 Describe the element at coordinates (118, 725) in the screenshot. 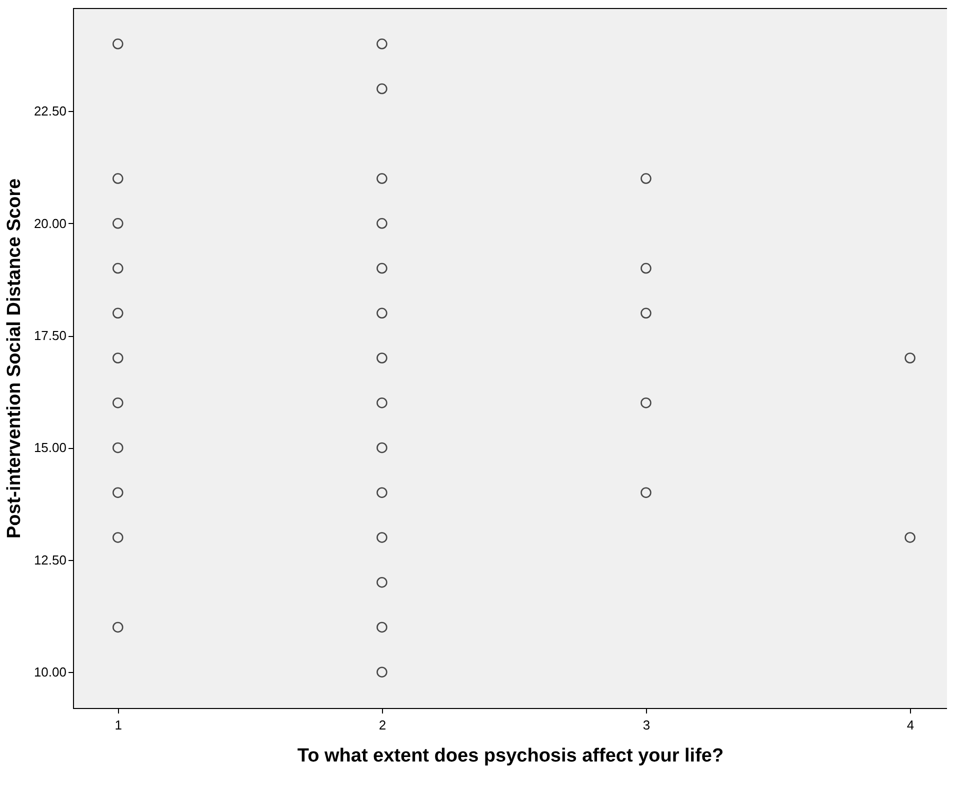

I see `x-tick-label: 1` at that location.